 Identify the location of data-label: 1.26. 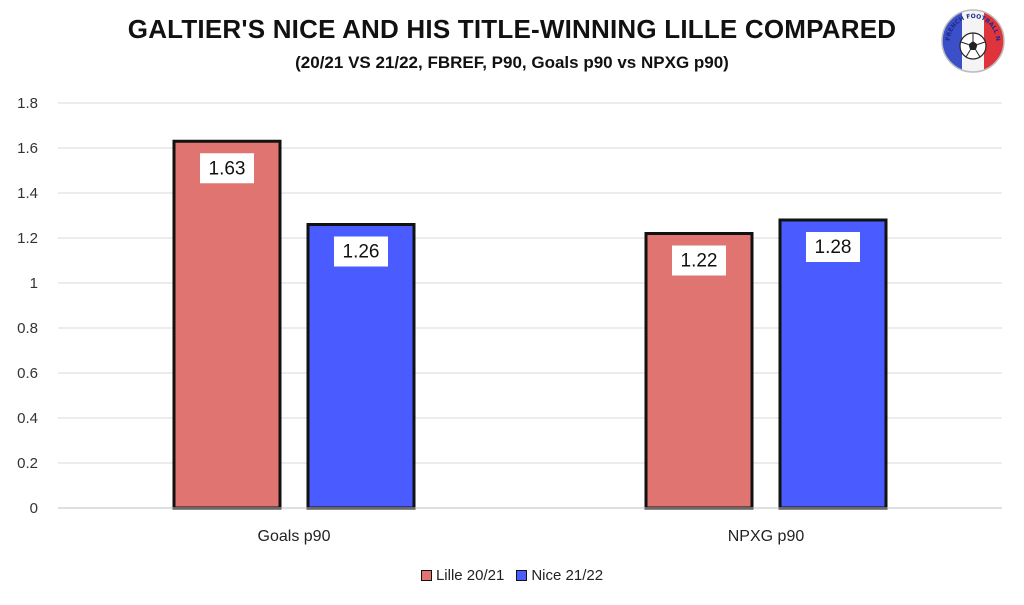
(361, 252).